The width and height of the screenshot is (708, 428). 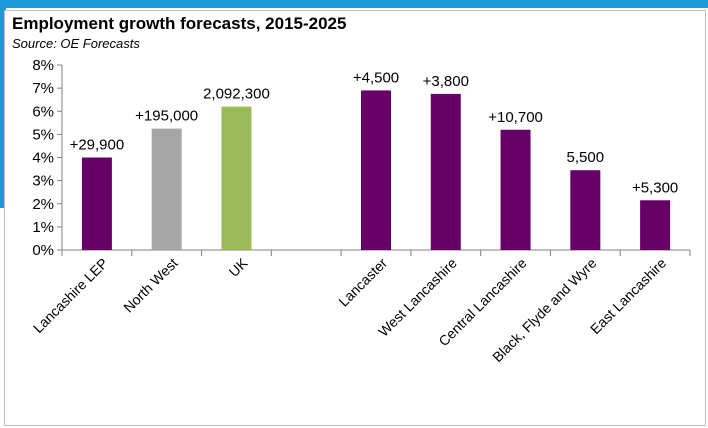 I want to click on data-label: 2,092,300, so click(x=236, y=94).